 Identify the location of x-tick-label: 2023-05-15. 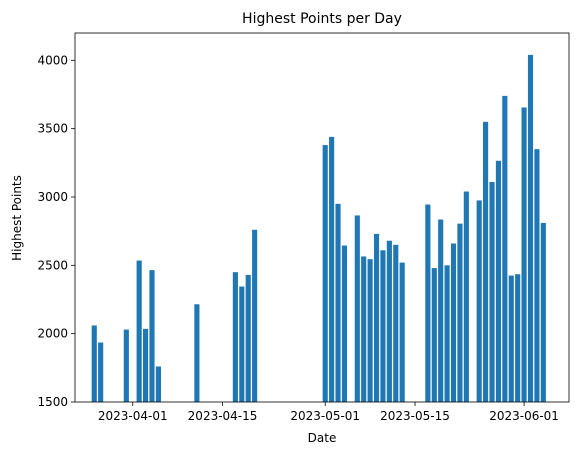
(415, 416).